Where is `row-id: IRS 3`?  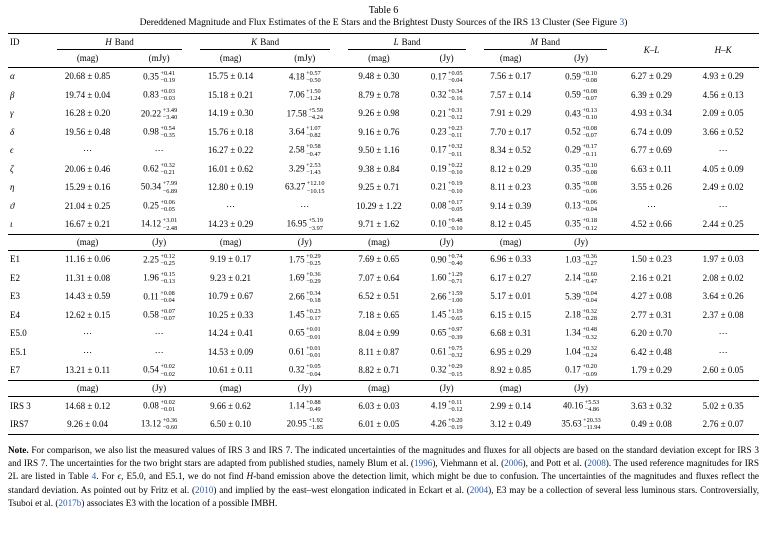 row-id: IRS 3 is located at coordinates (20, 405).